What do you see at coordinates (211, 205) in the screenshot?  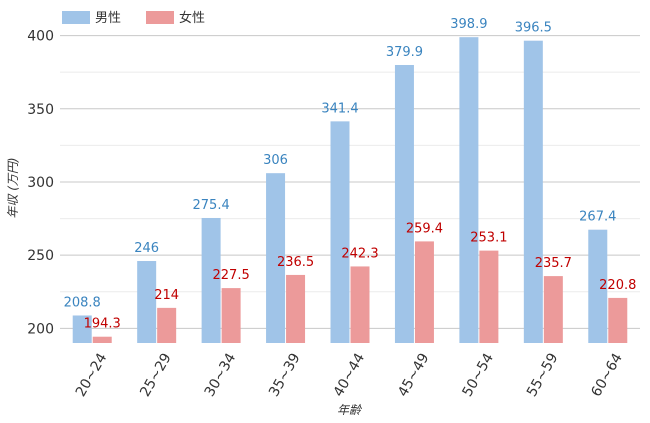 I see `data-label-male: 275.4` at bounding box center [211, 205].